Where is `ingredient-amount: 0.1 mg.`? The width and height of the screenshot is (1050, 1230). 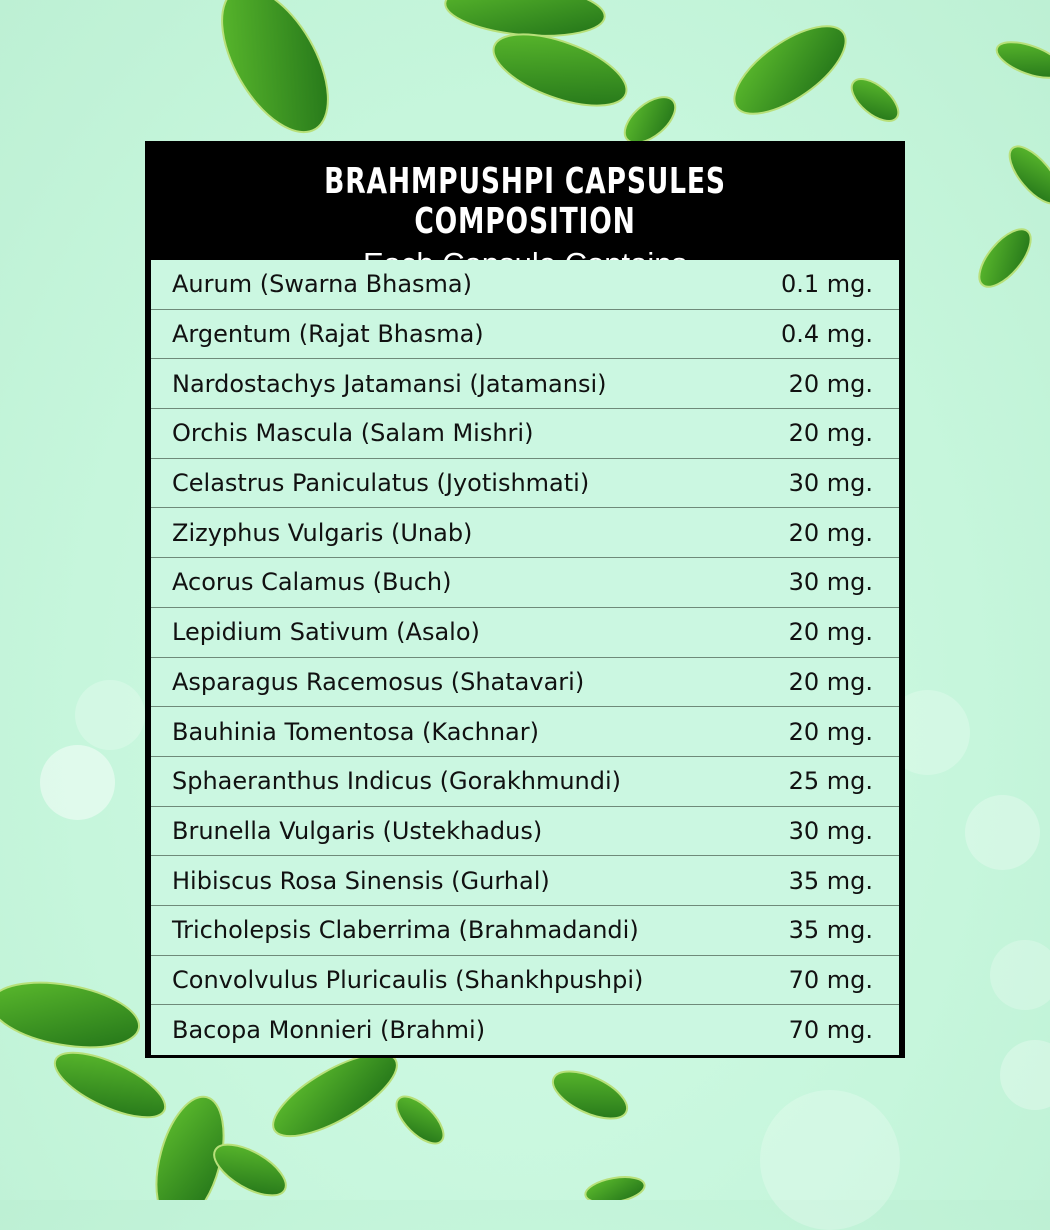 ingredient-amount: 0.1 mg. is located at coordinates (826, 284).